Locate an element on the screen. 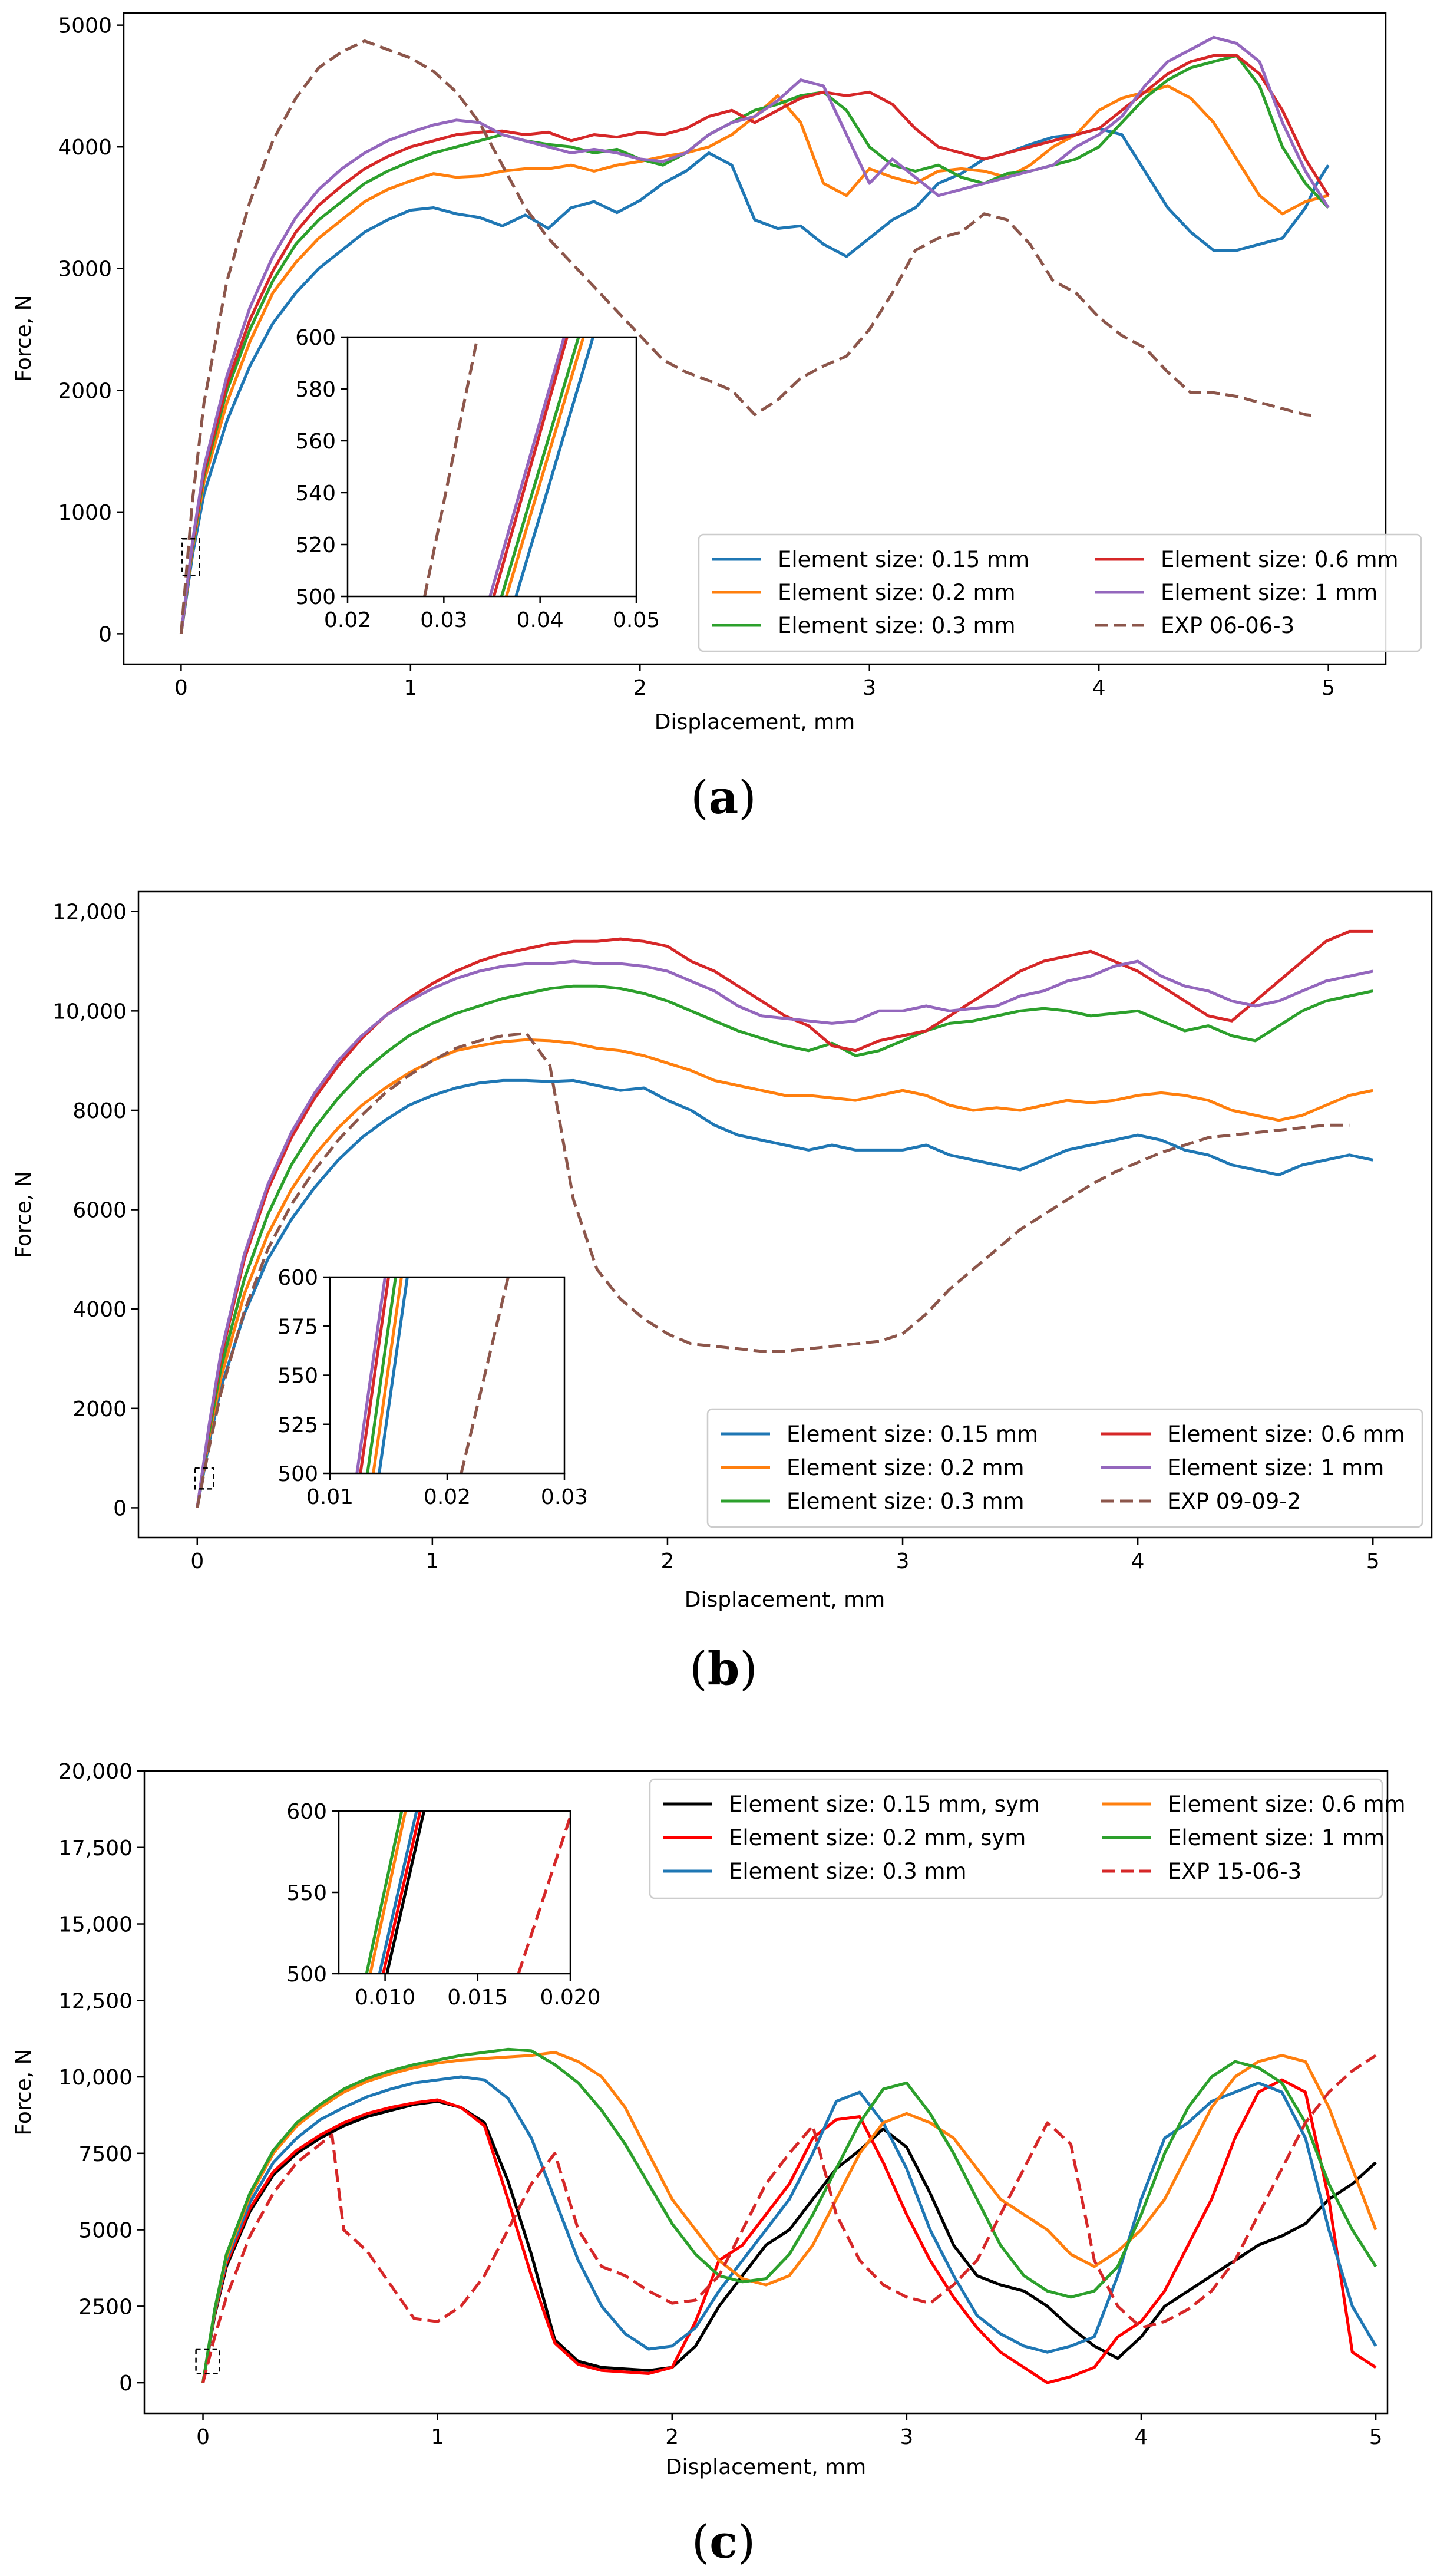 The width and height of the screenshot is (1447, 2576). y-tick-label: 20,000 is located at coordinates (95, 1772).